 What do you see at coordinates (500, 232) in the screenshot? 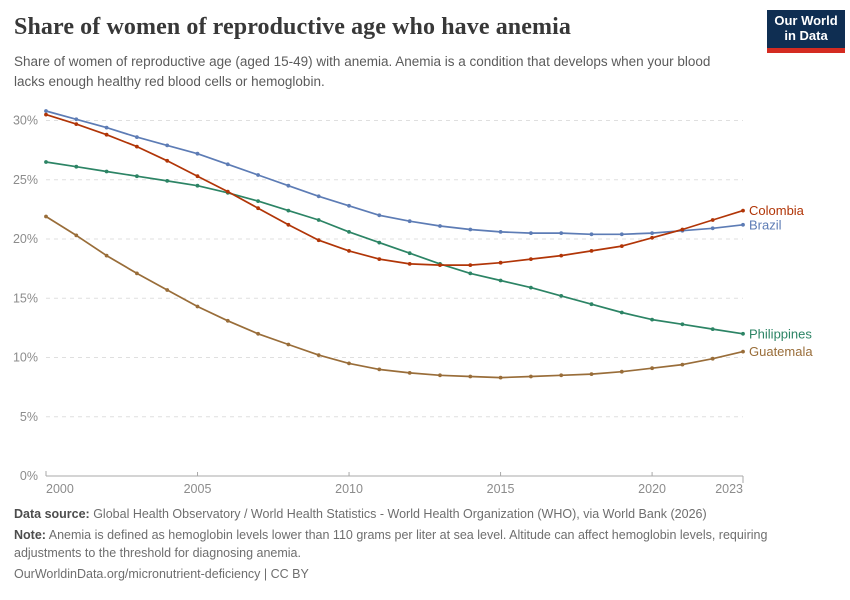
I see `data-point-brazil-2015` at bounding box center [500, 232].